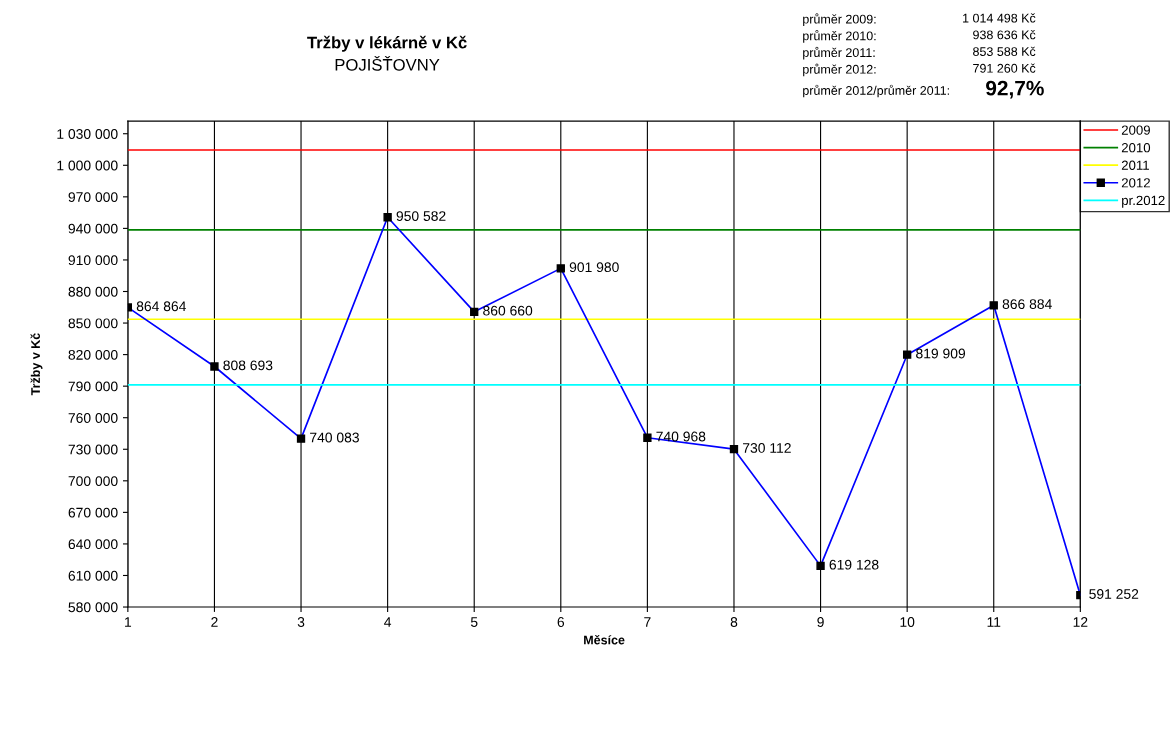  I want to click on x-tick-label: 10, so click(907, 622).